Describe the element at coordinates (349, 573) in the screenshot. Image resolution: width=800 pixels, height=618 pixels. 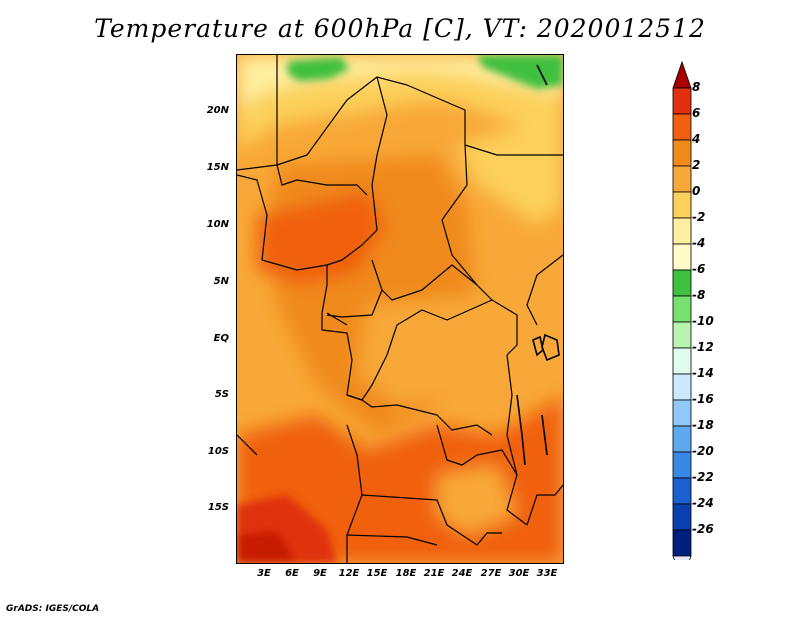
I see `lon-label-12e: 12E` at that location.